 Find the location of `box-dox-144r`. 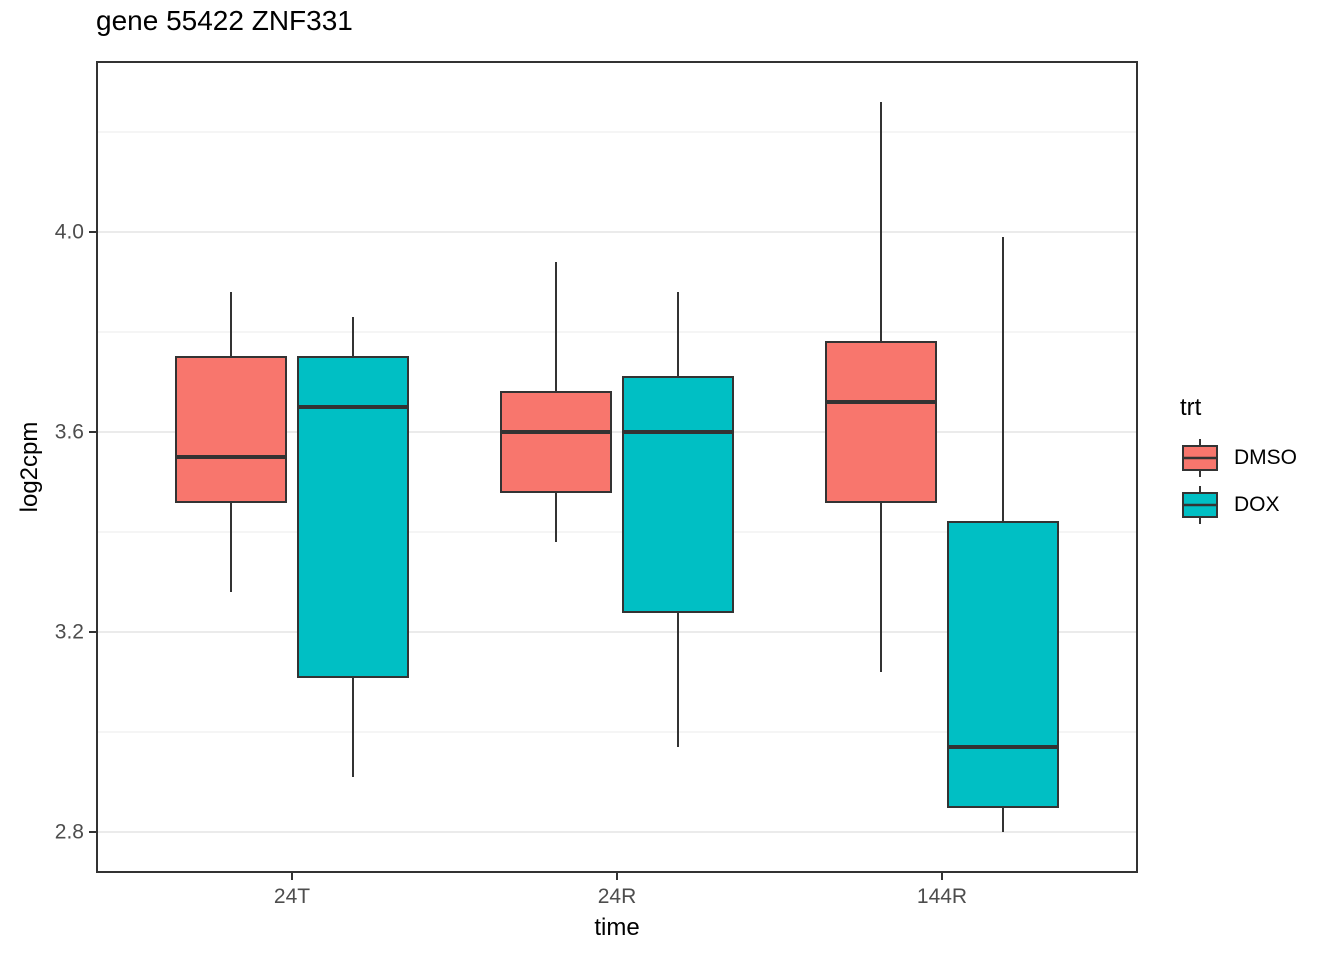

box-dox-144r is located at coordinates (1003, 664).